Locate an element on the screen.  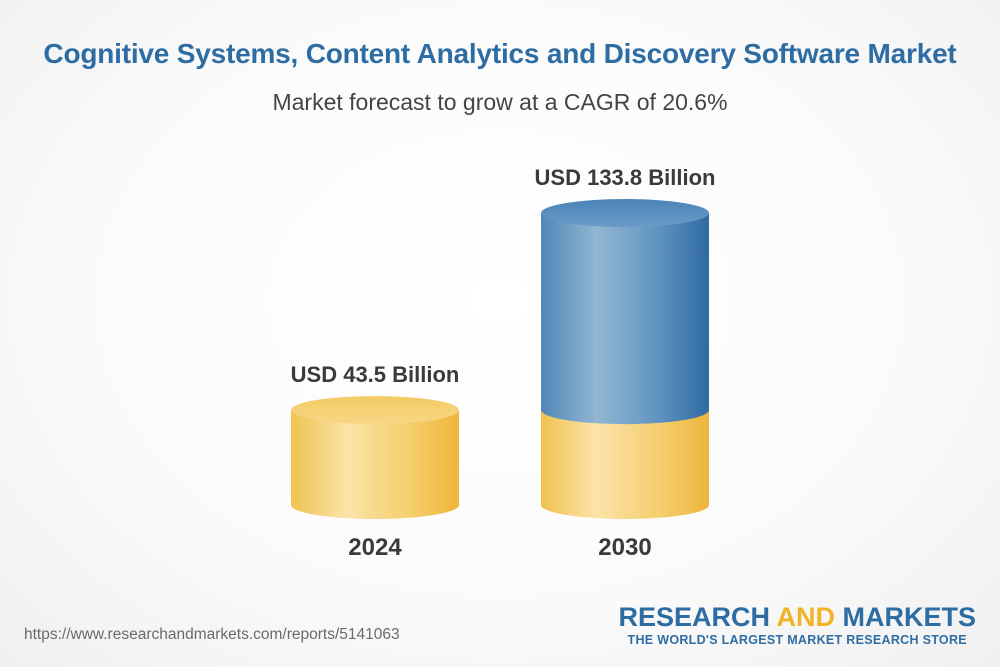
logo-word-markets: MARKETS is located at coordinates (909, 617).